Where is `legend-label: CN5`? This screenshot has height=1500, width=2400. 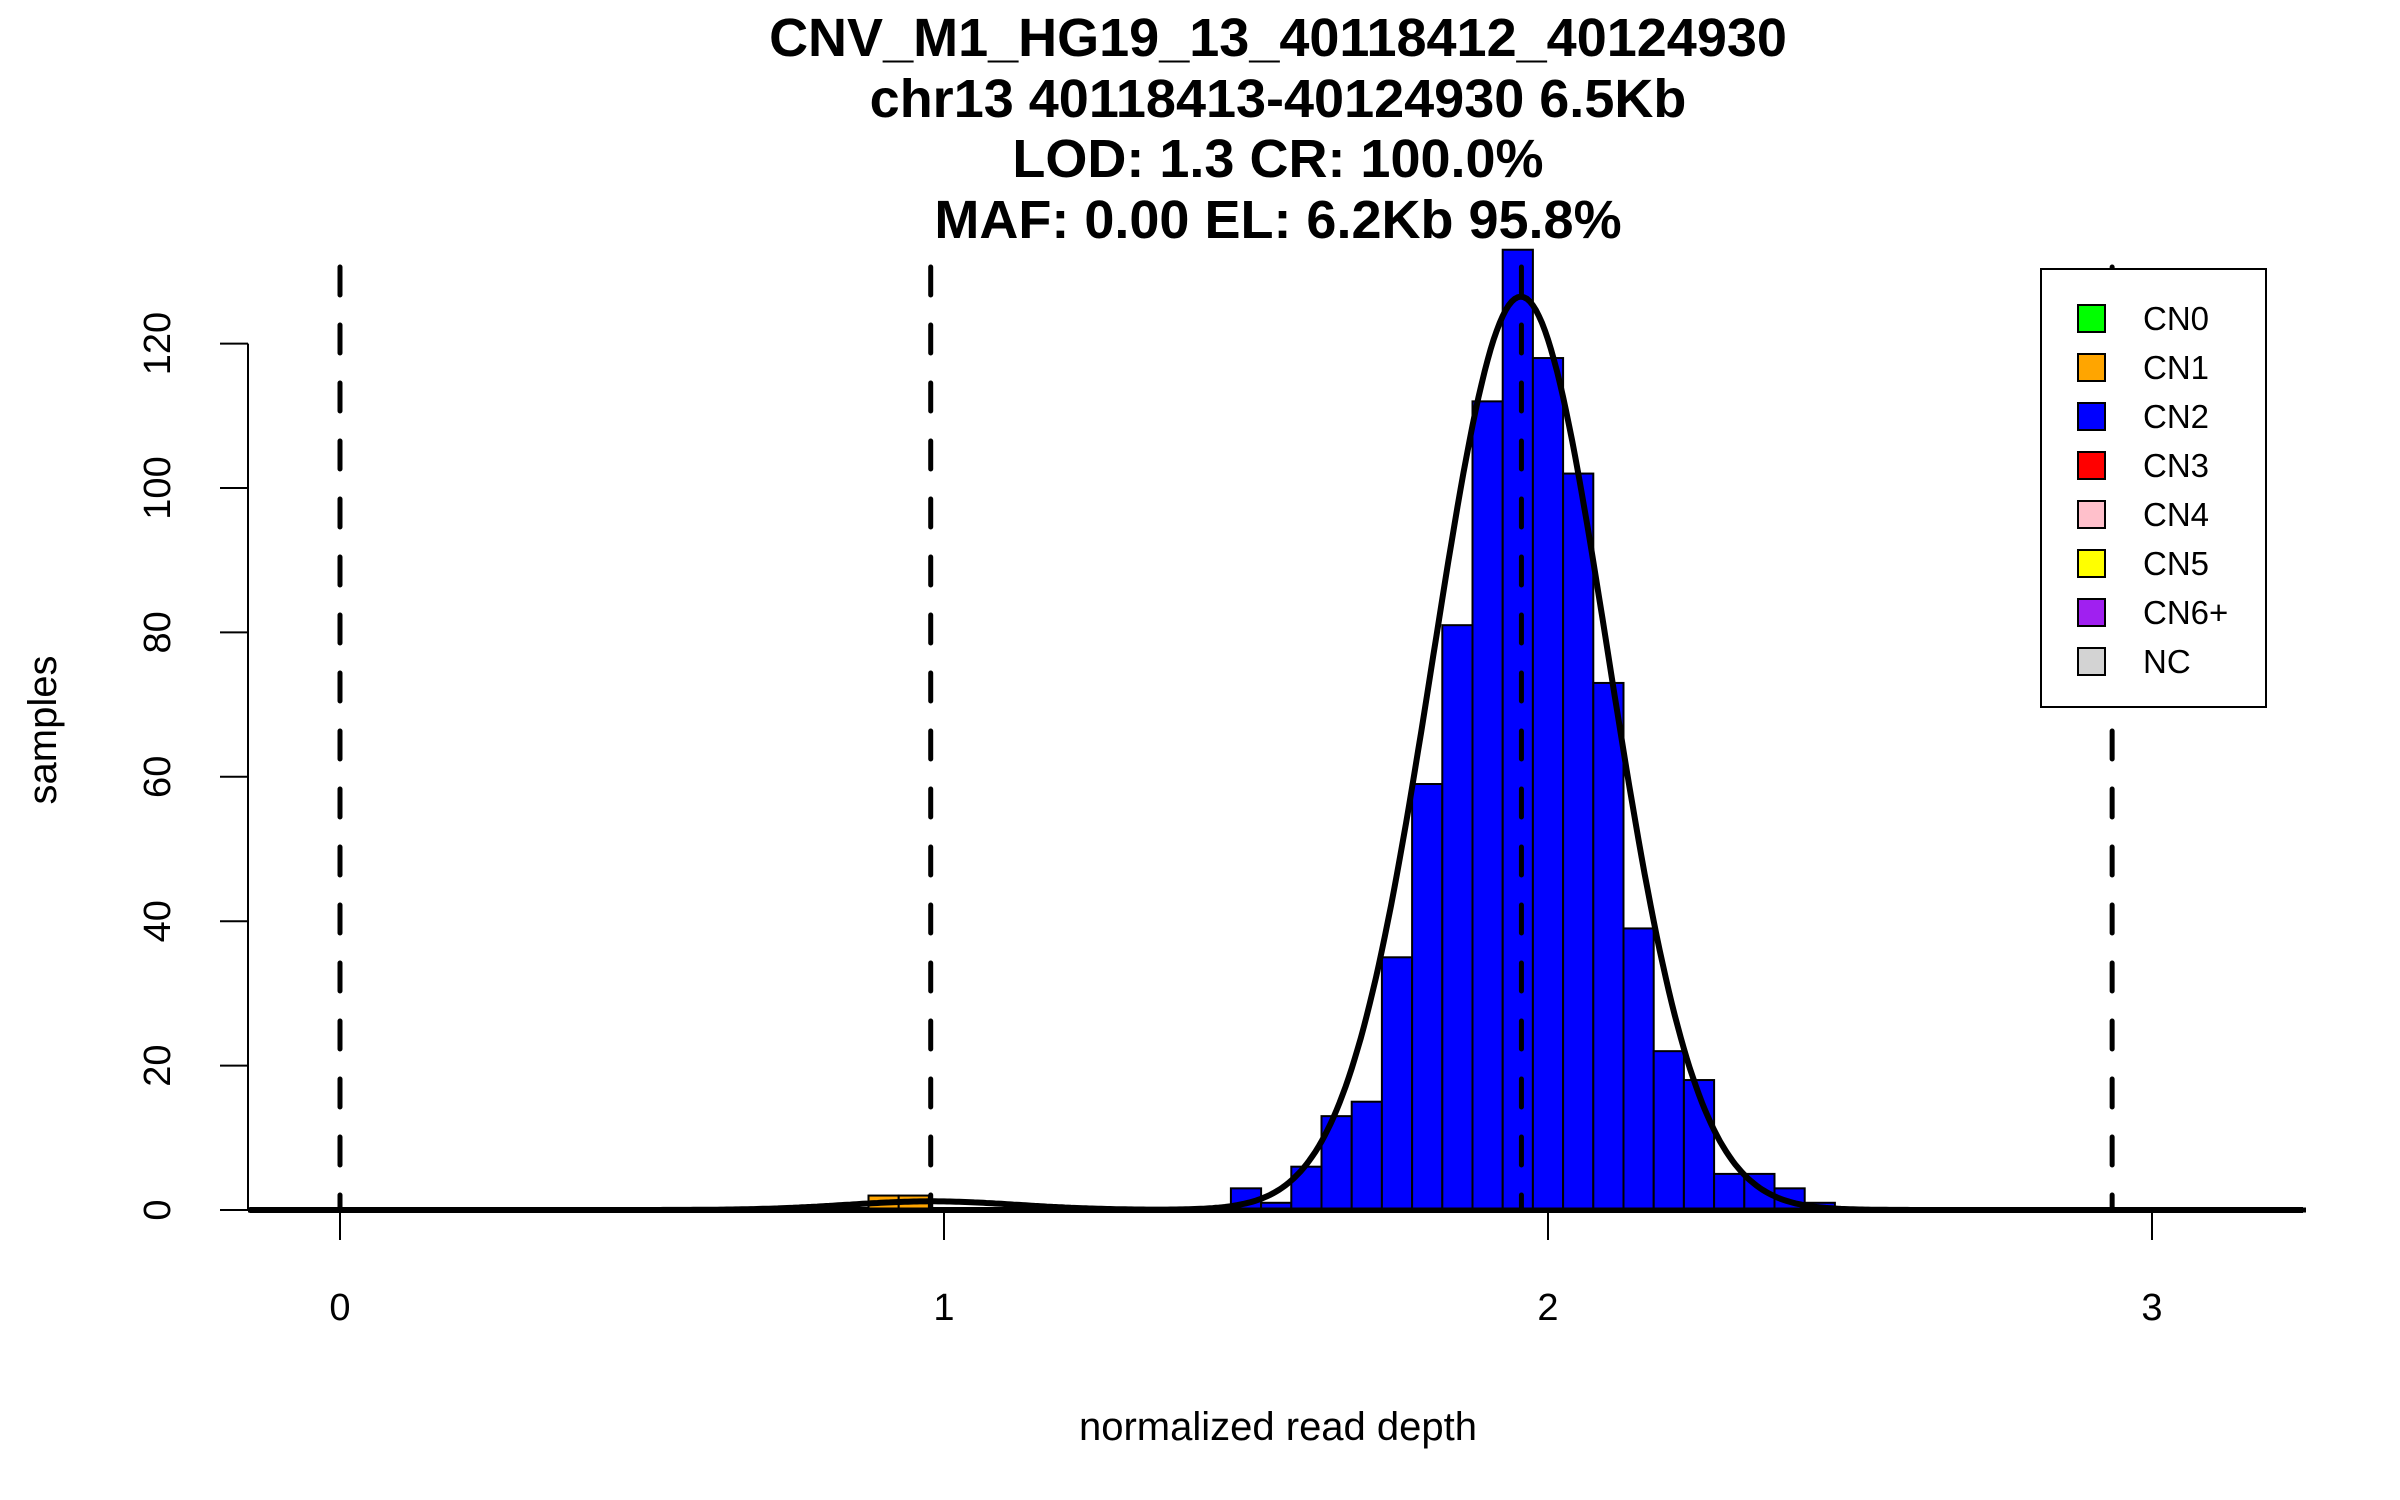
legend-label: CN5 is located at coordinates (2176, 563).